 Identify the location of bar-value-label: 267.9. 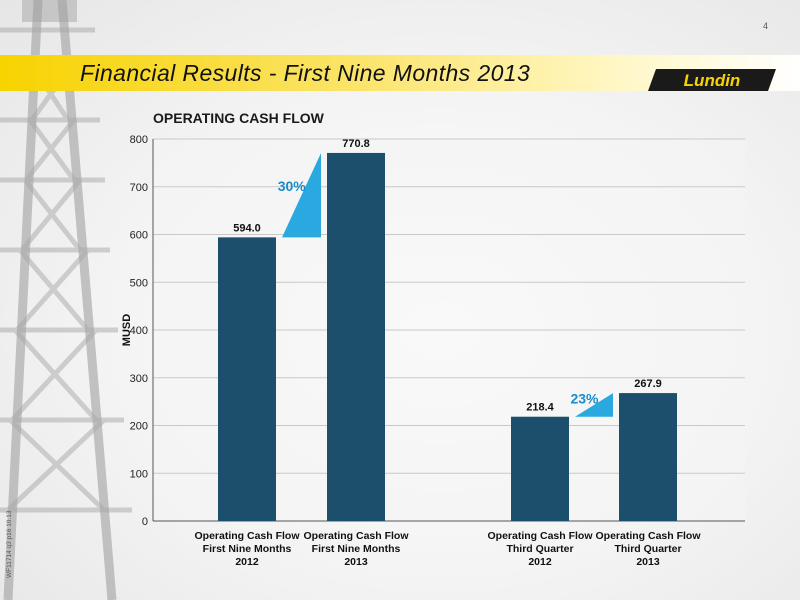
(648, 384).